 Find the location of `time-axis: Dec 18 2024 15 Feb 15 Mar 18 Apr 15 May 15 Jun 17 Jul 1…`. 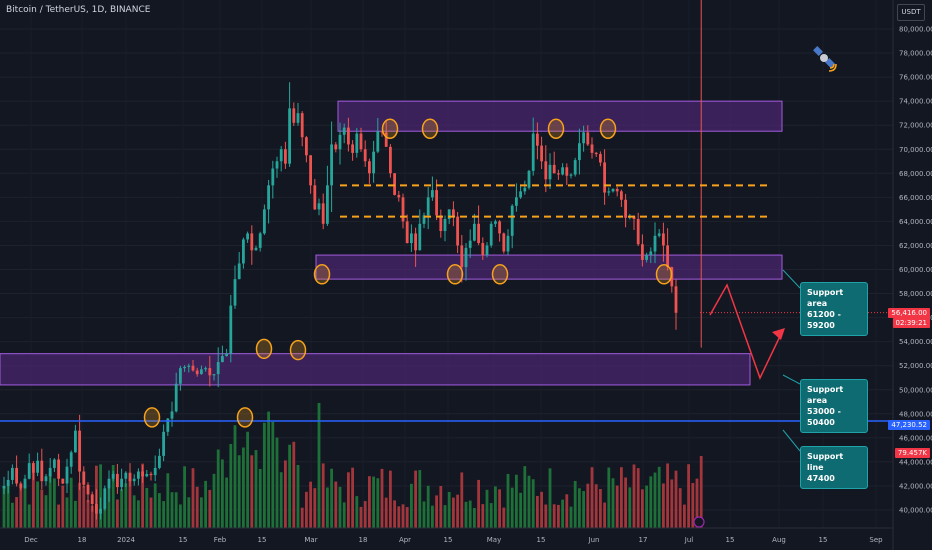

time-axis: Dec 18 2024 15 Feb 15 Mar 18 Apr 15 May 15 Jun 17 Jul 1… is located at coordinates (446, 535).